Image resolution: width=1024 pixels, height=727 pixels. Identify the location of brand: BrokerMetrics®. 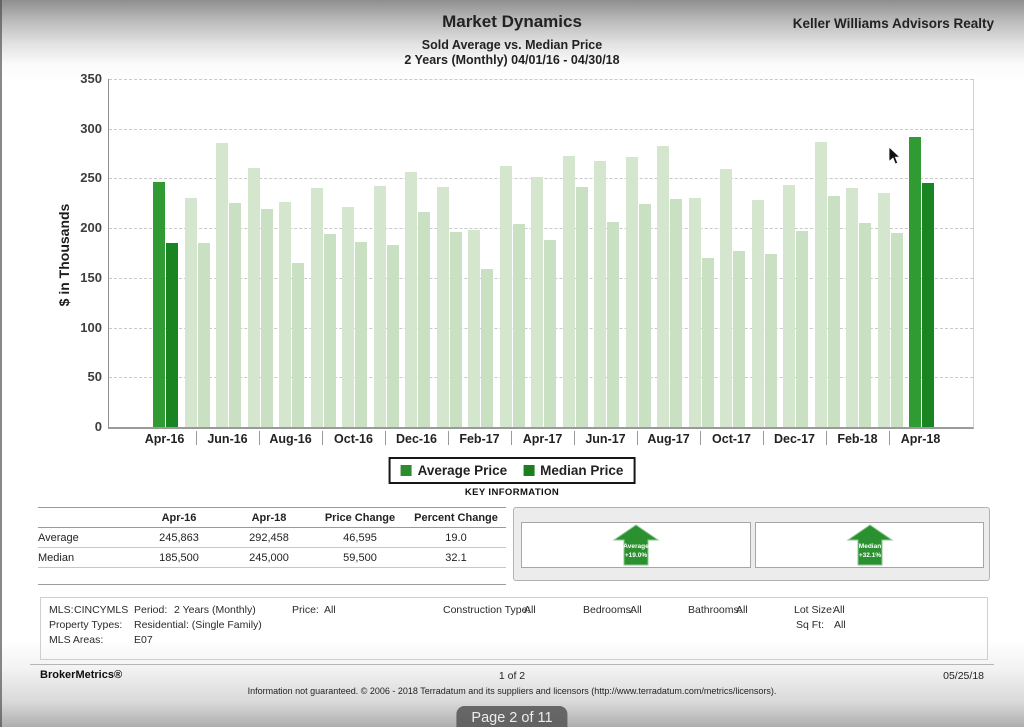
(81, 675).